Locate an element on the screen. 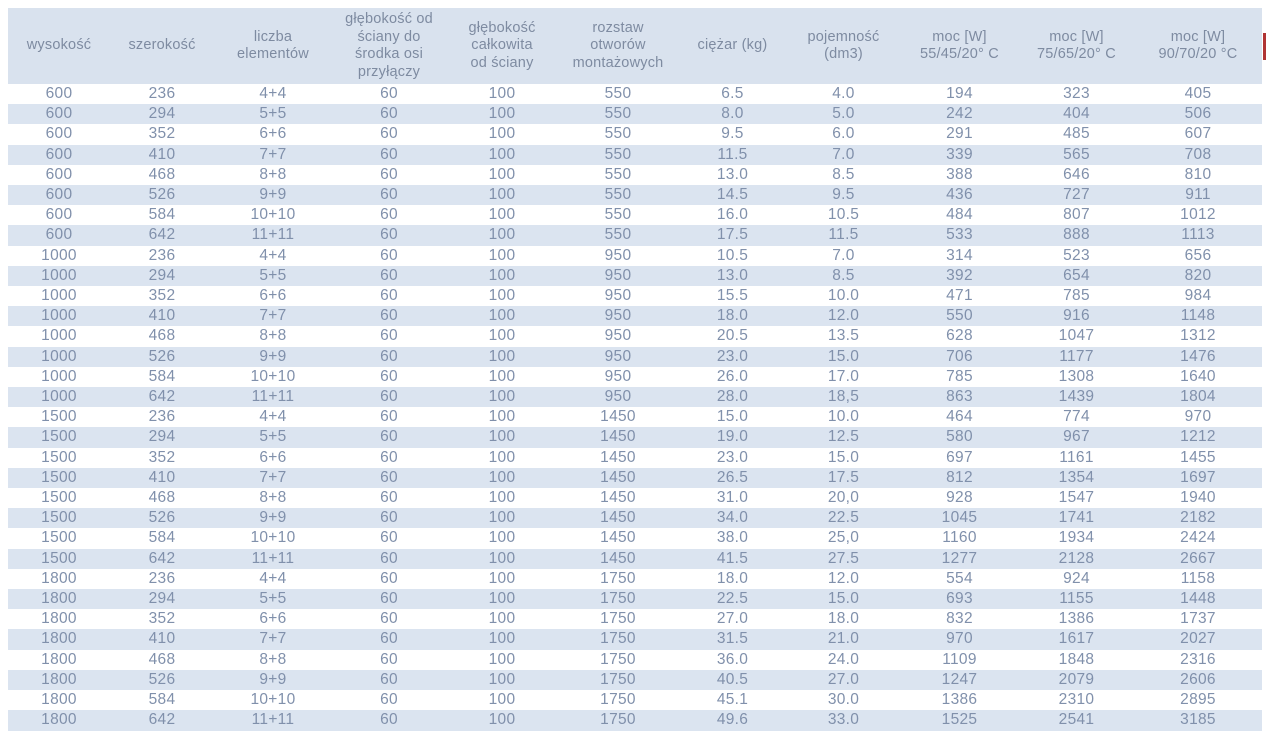  table-row: 1500 352 6+6 60 100 1450 23.0 15.0 697 1161 1455 is located at coordinates (635, 458).